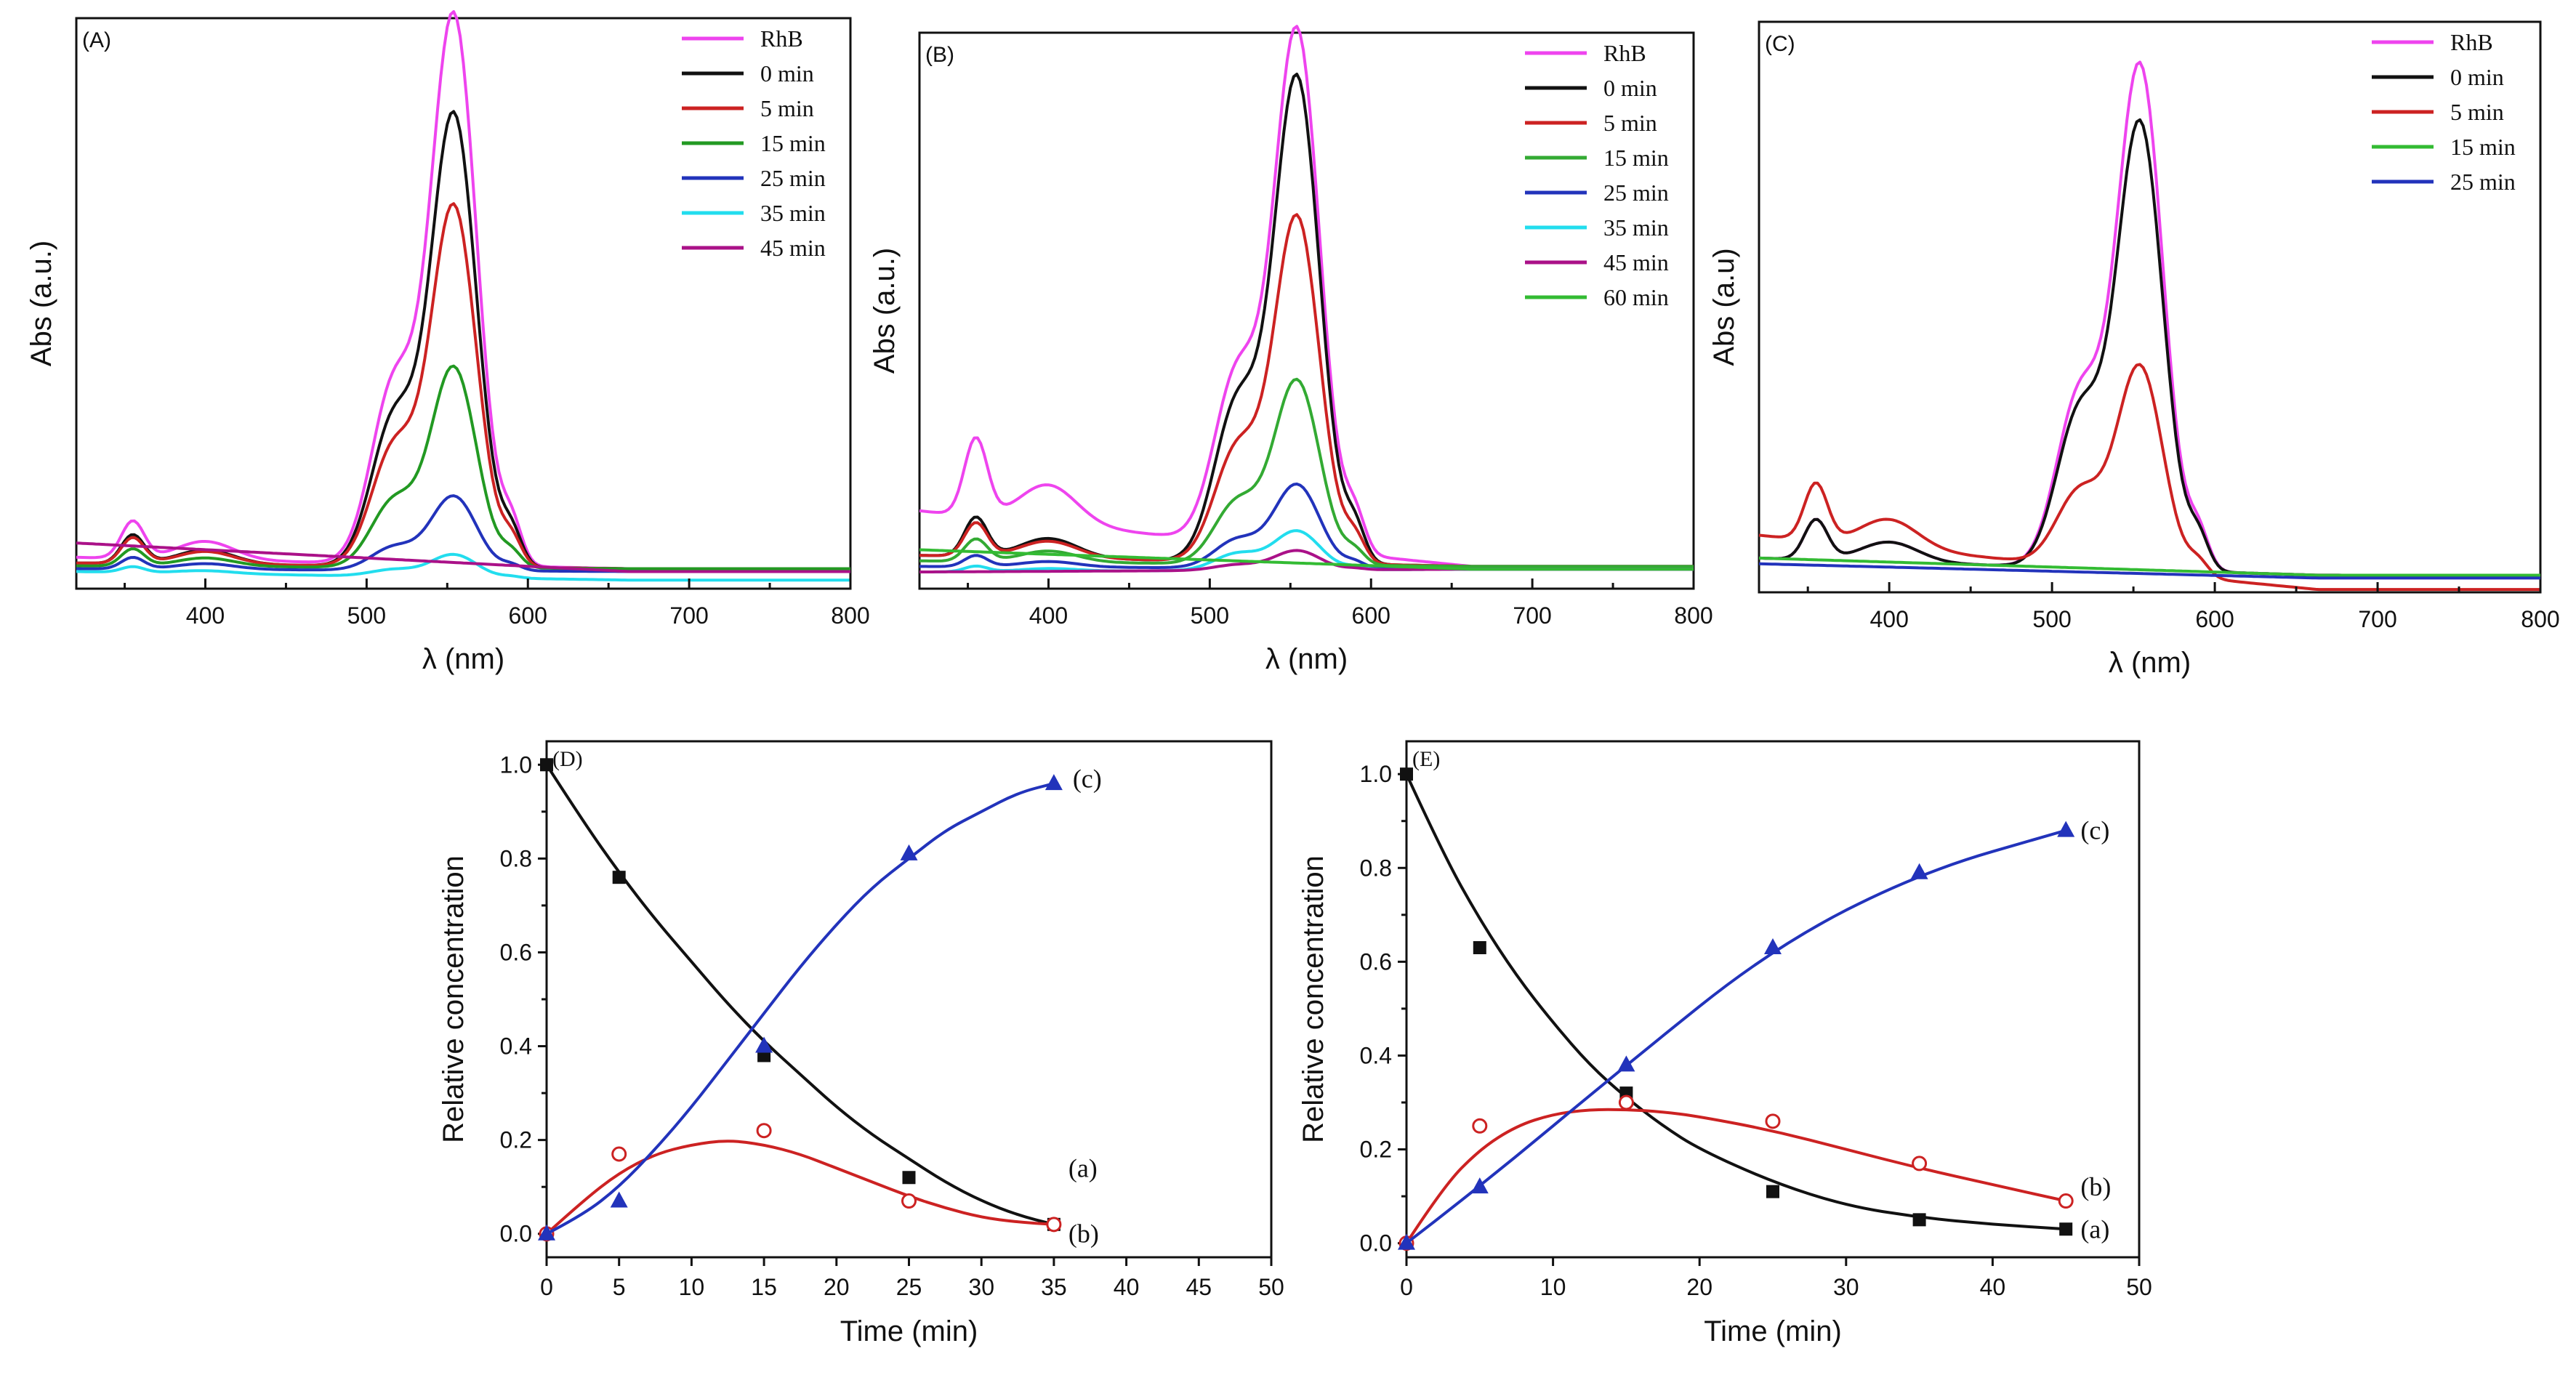  What do you see at coordinates (1199, 1287) in the screenshot?
I see `x-tick-label: 45` at bounding box center [1199, 1287].